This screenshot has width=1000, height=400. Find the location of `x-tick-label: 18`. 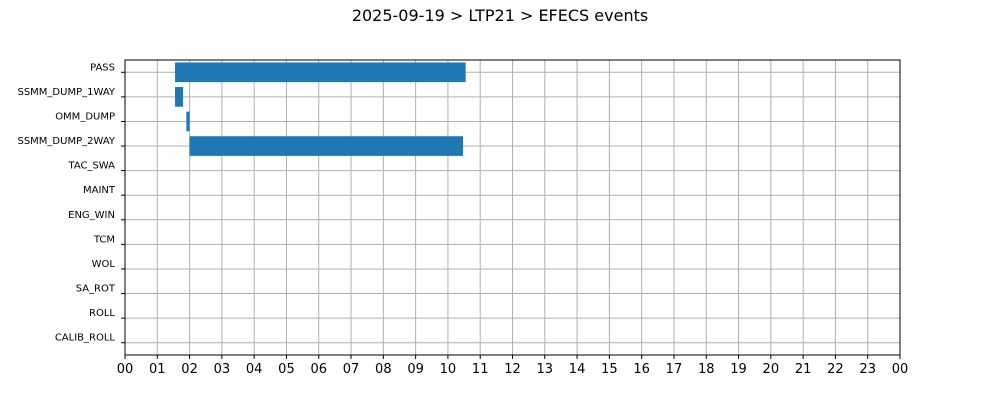

x-tick-label: 18 is located at coordinates (706, 369).